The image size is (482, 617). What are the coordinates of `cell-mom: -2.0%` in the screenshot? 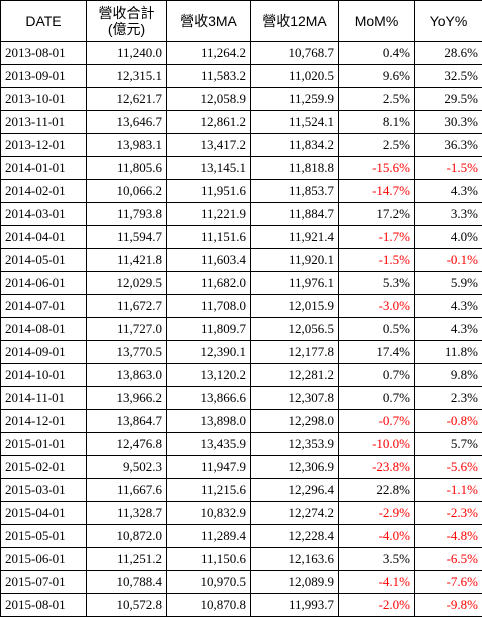 It's located at (377, 605).